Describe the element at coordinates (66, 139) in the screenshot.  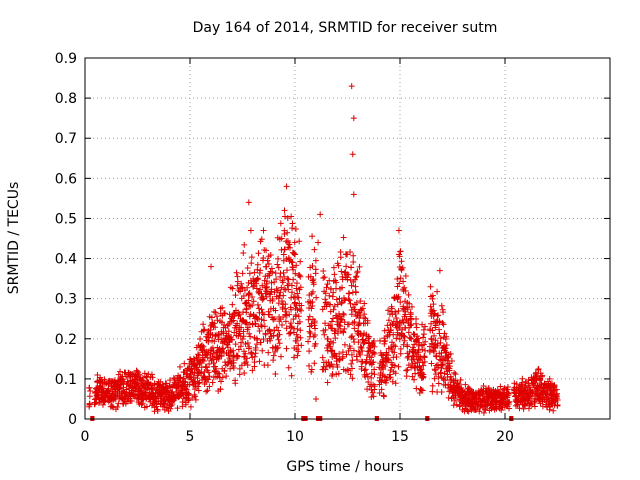
I see `y-tick-label: 0.7` at that location.